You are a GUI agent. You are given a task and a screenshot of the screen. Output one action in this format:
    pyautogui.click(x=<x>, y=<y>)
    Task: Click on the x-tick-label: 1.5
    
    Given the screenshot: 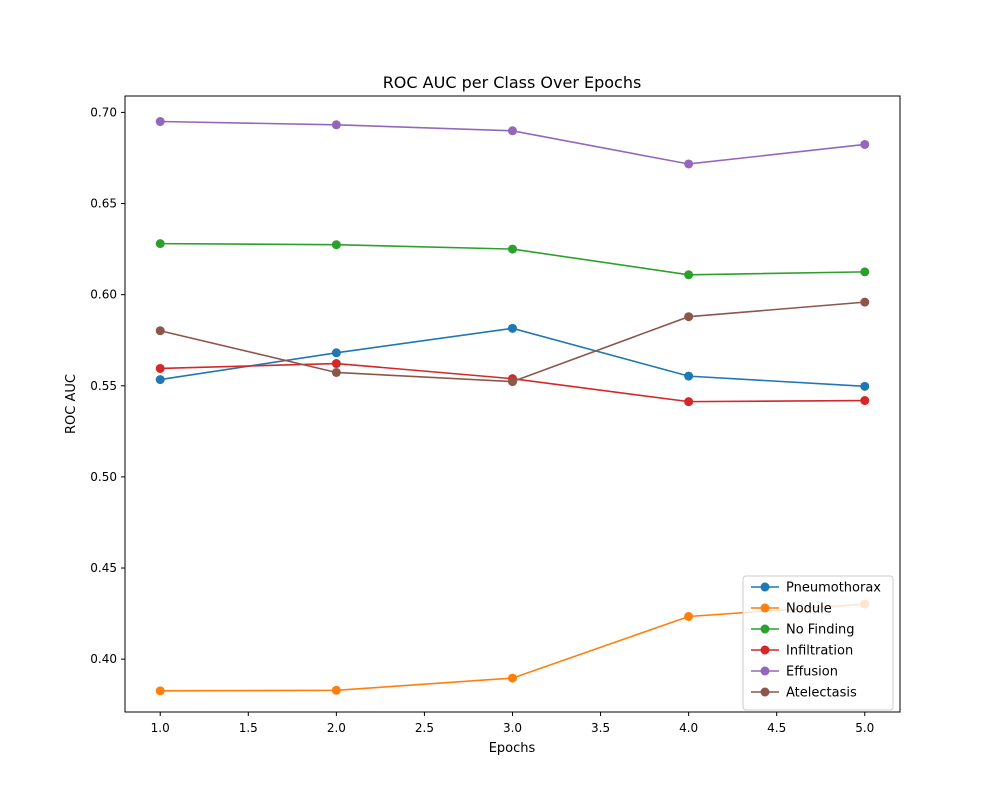 What is the action you would take?
    pyautogui.click(x=248, y=728)
    